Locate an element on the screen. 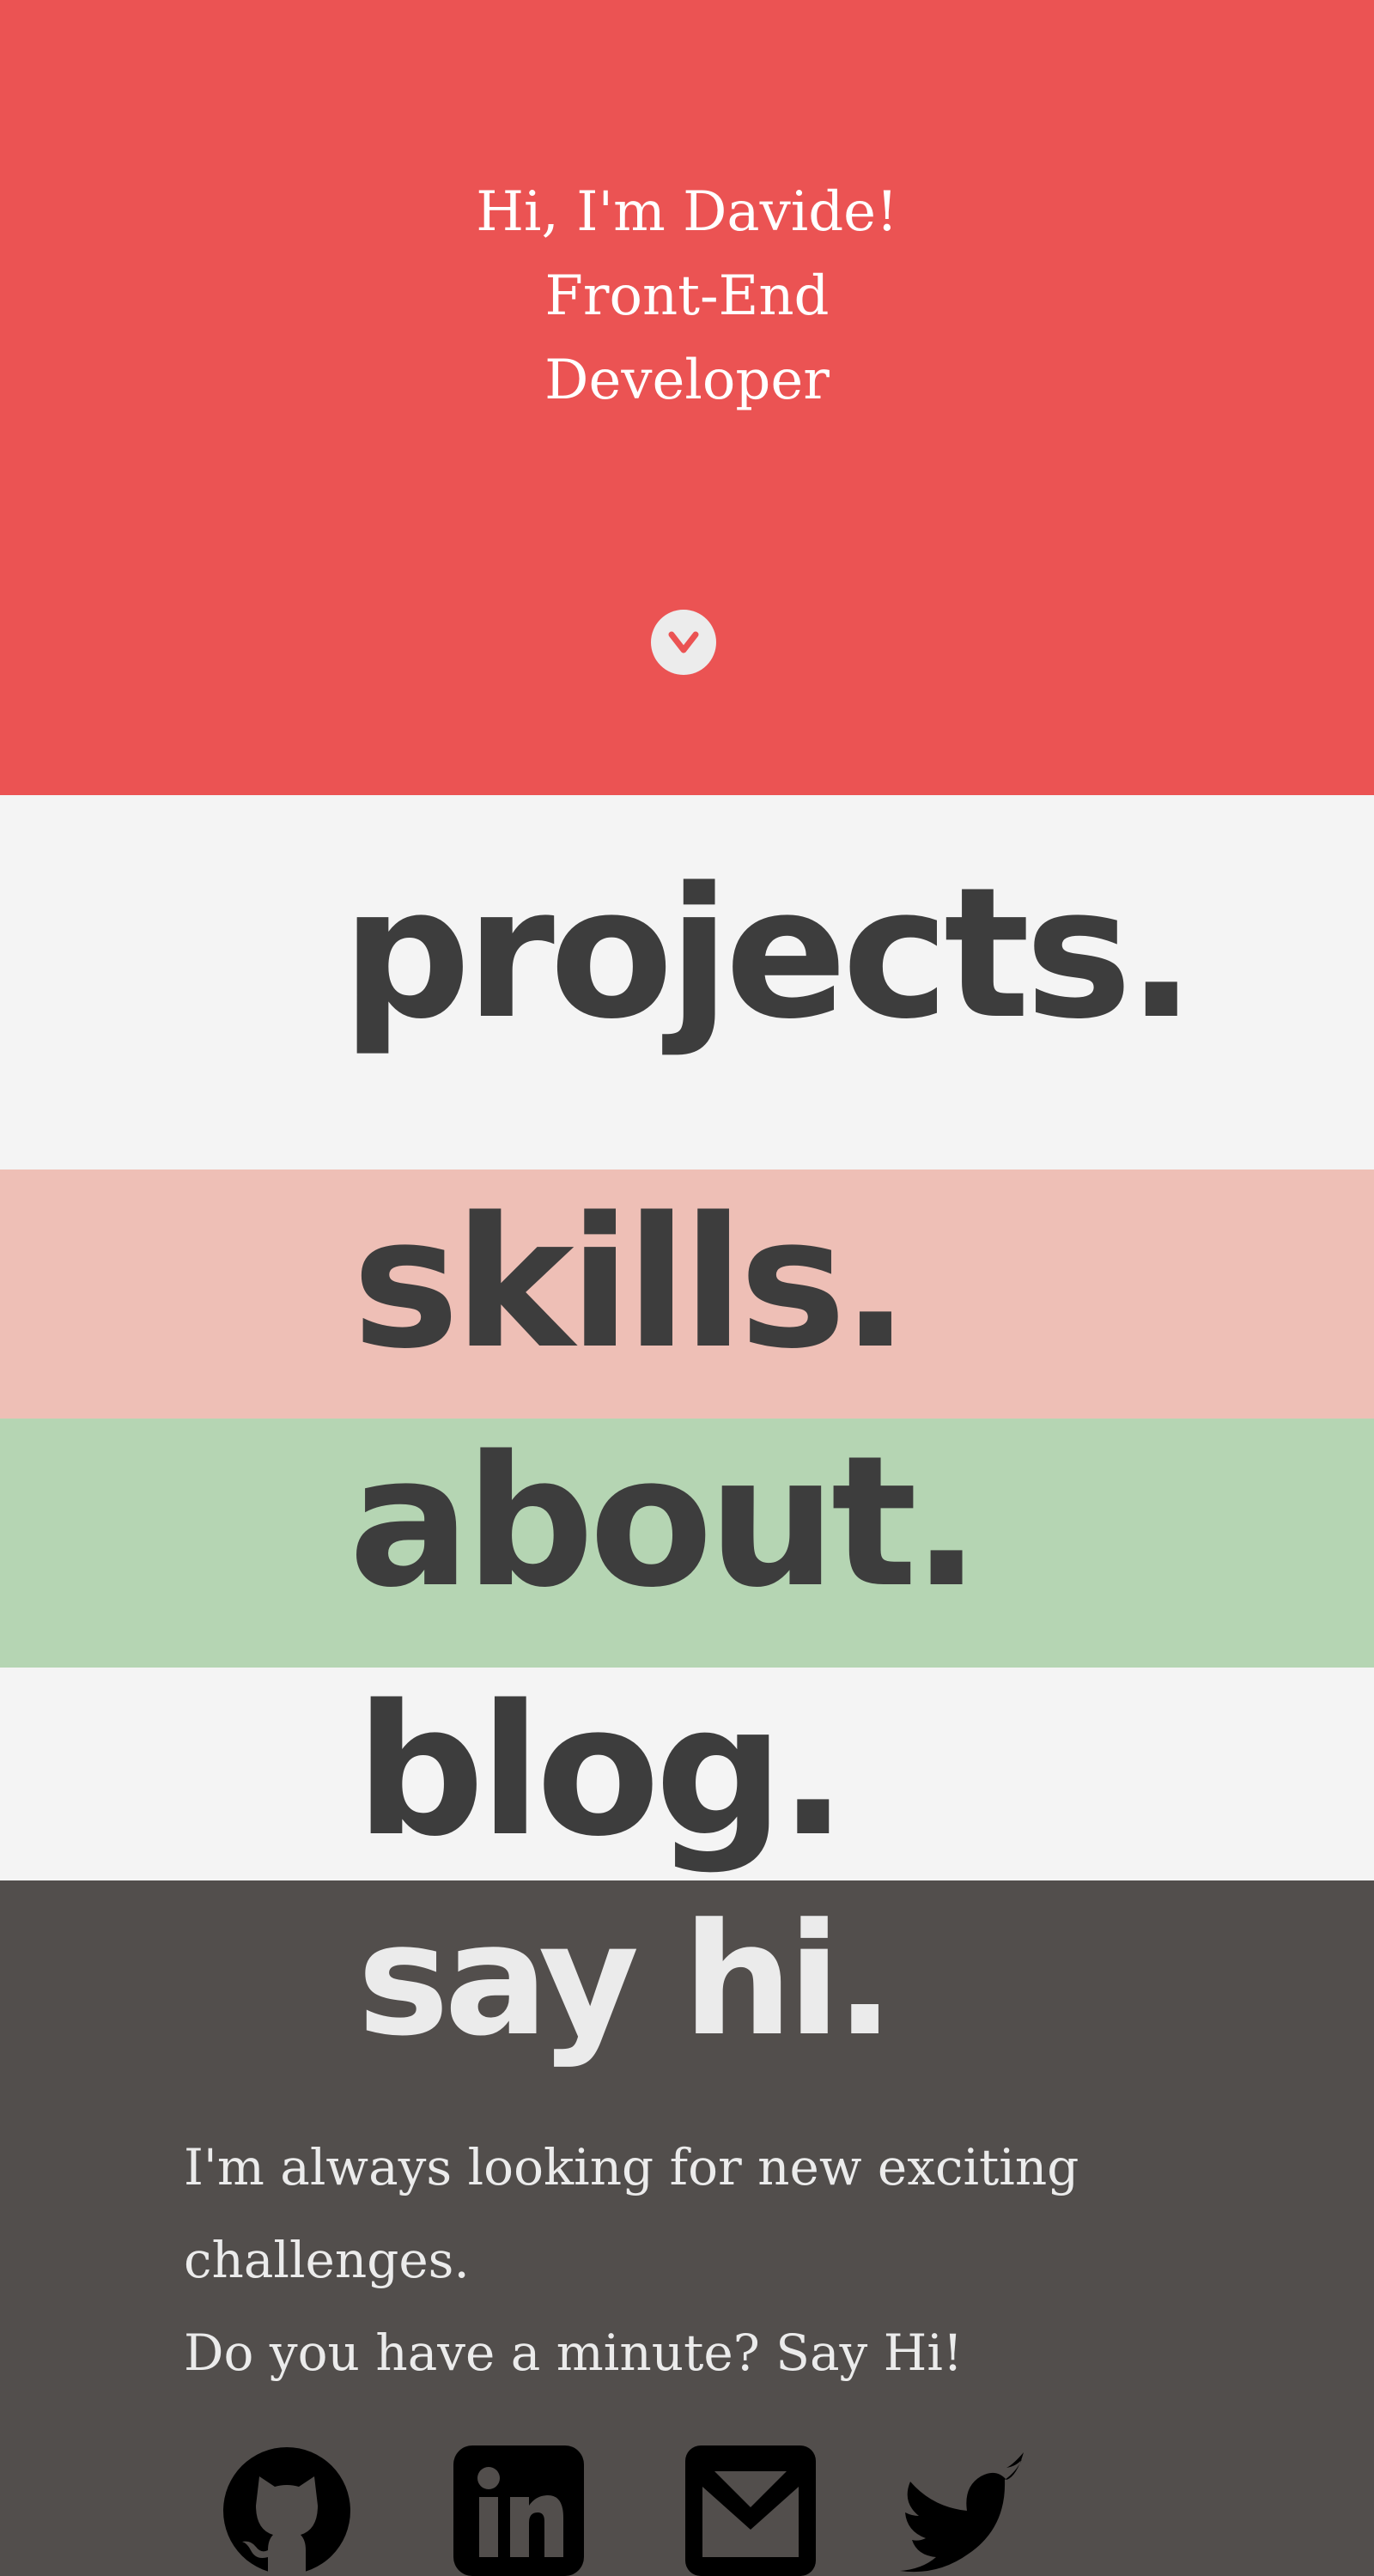  chevron-down-icon is located at coordinates (683, 642).